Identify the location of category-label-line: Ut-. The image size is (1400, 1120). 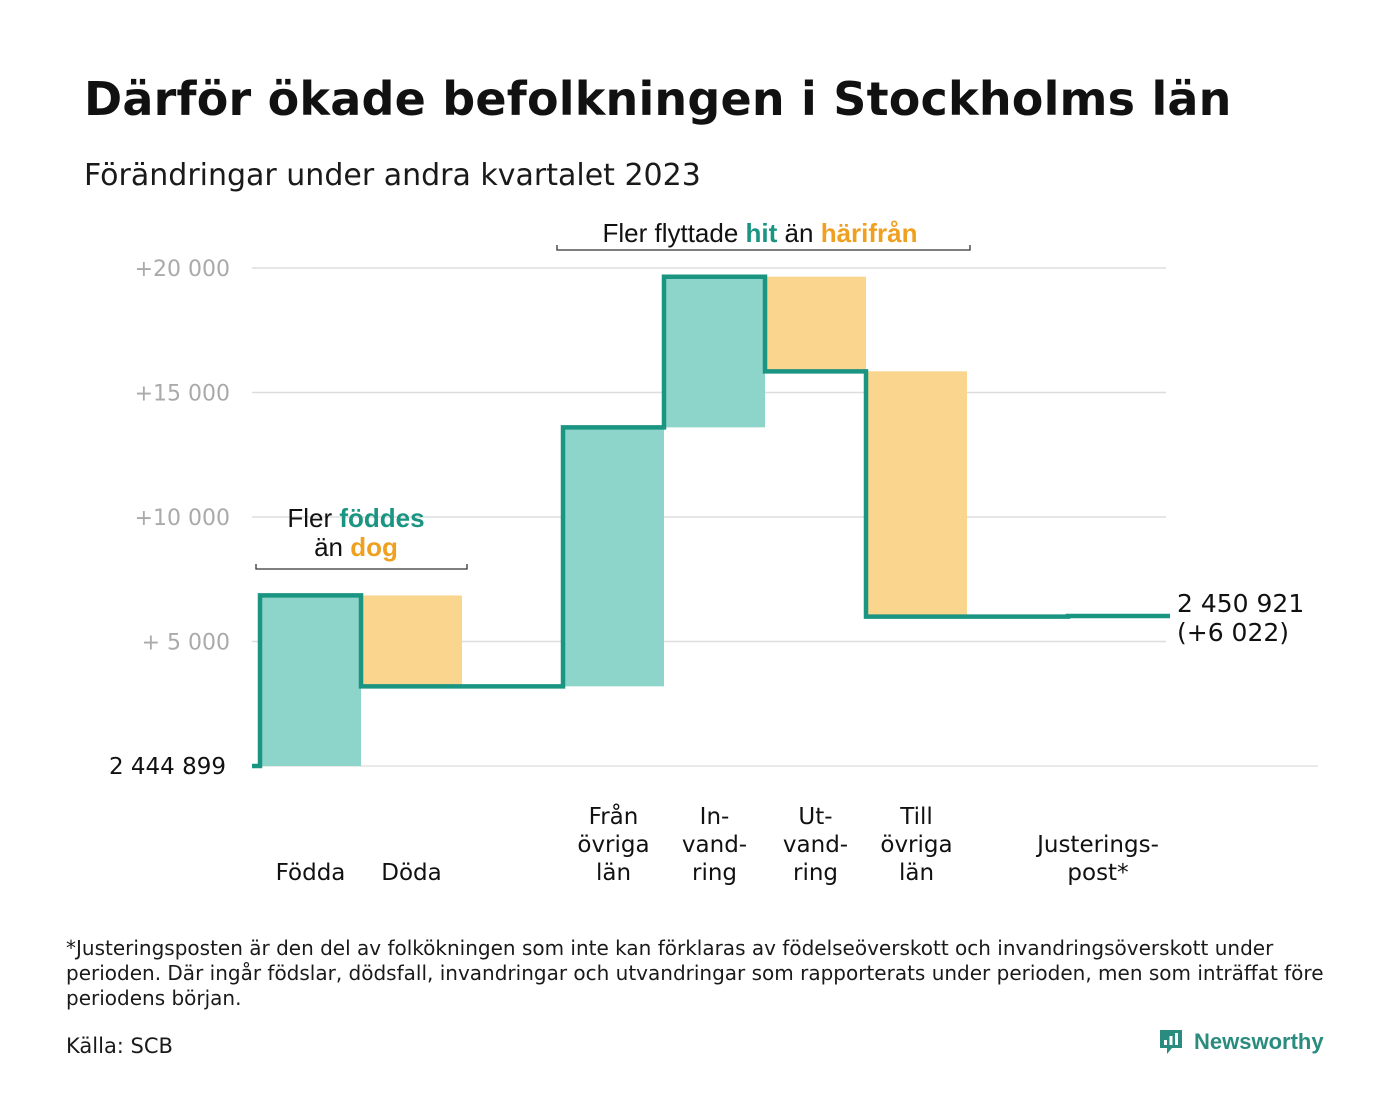
(815, 817).